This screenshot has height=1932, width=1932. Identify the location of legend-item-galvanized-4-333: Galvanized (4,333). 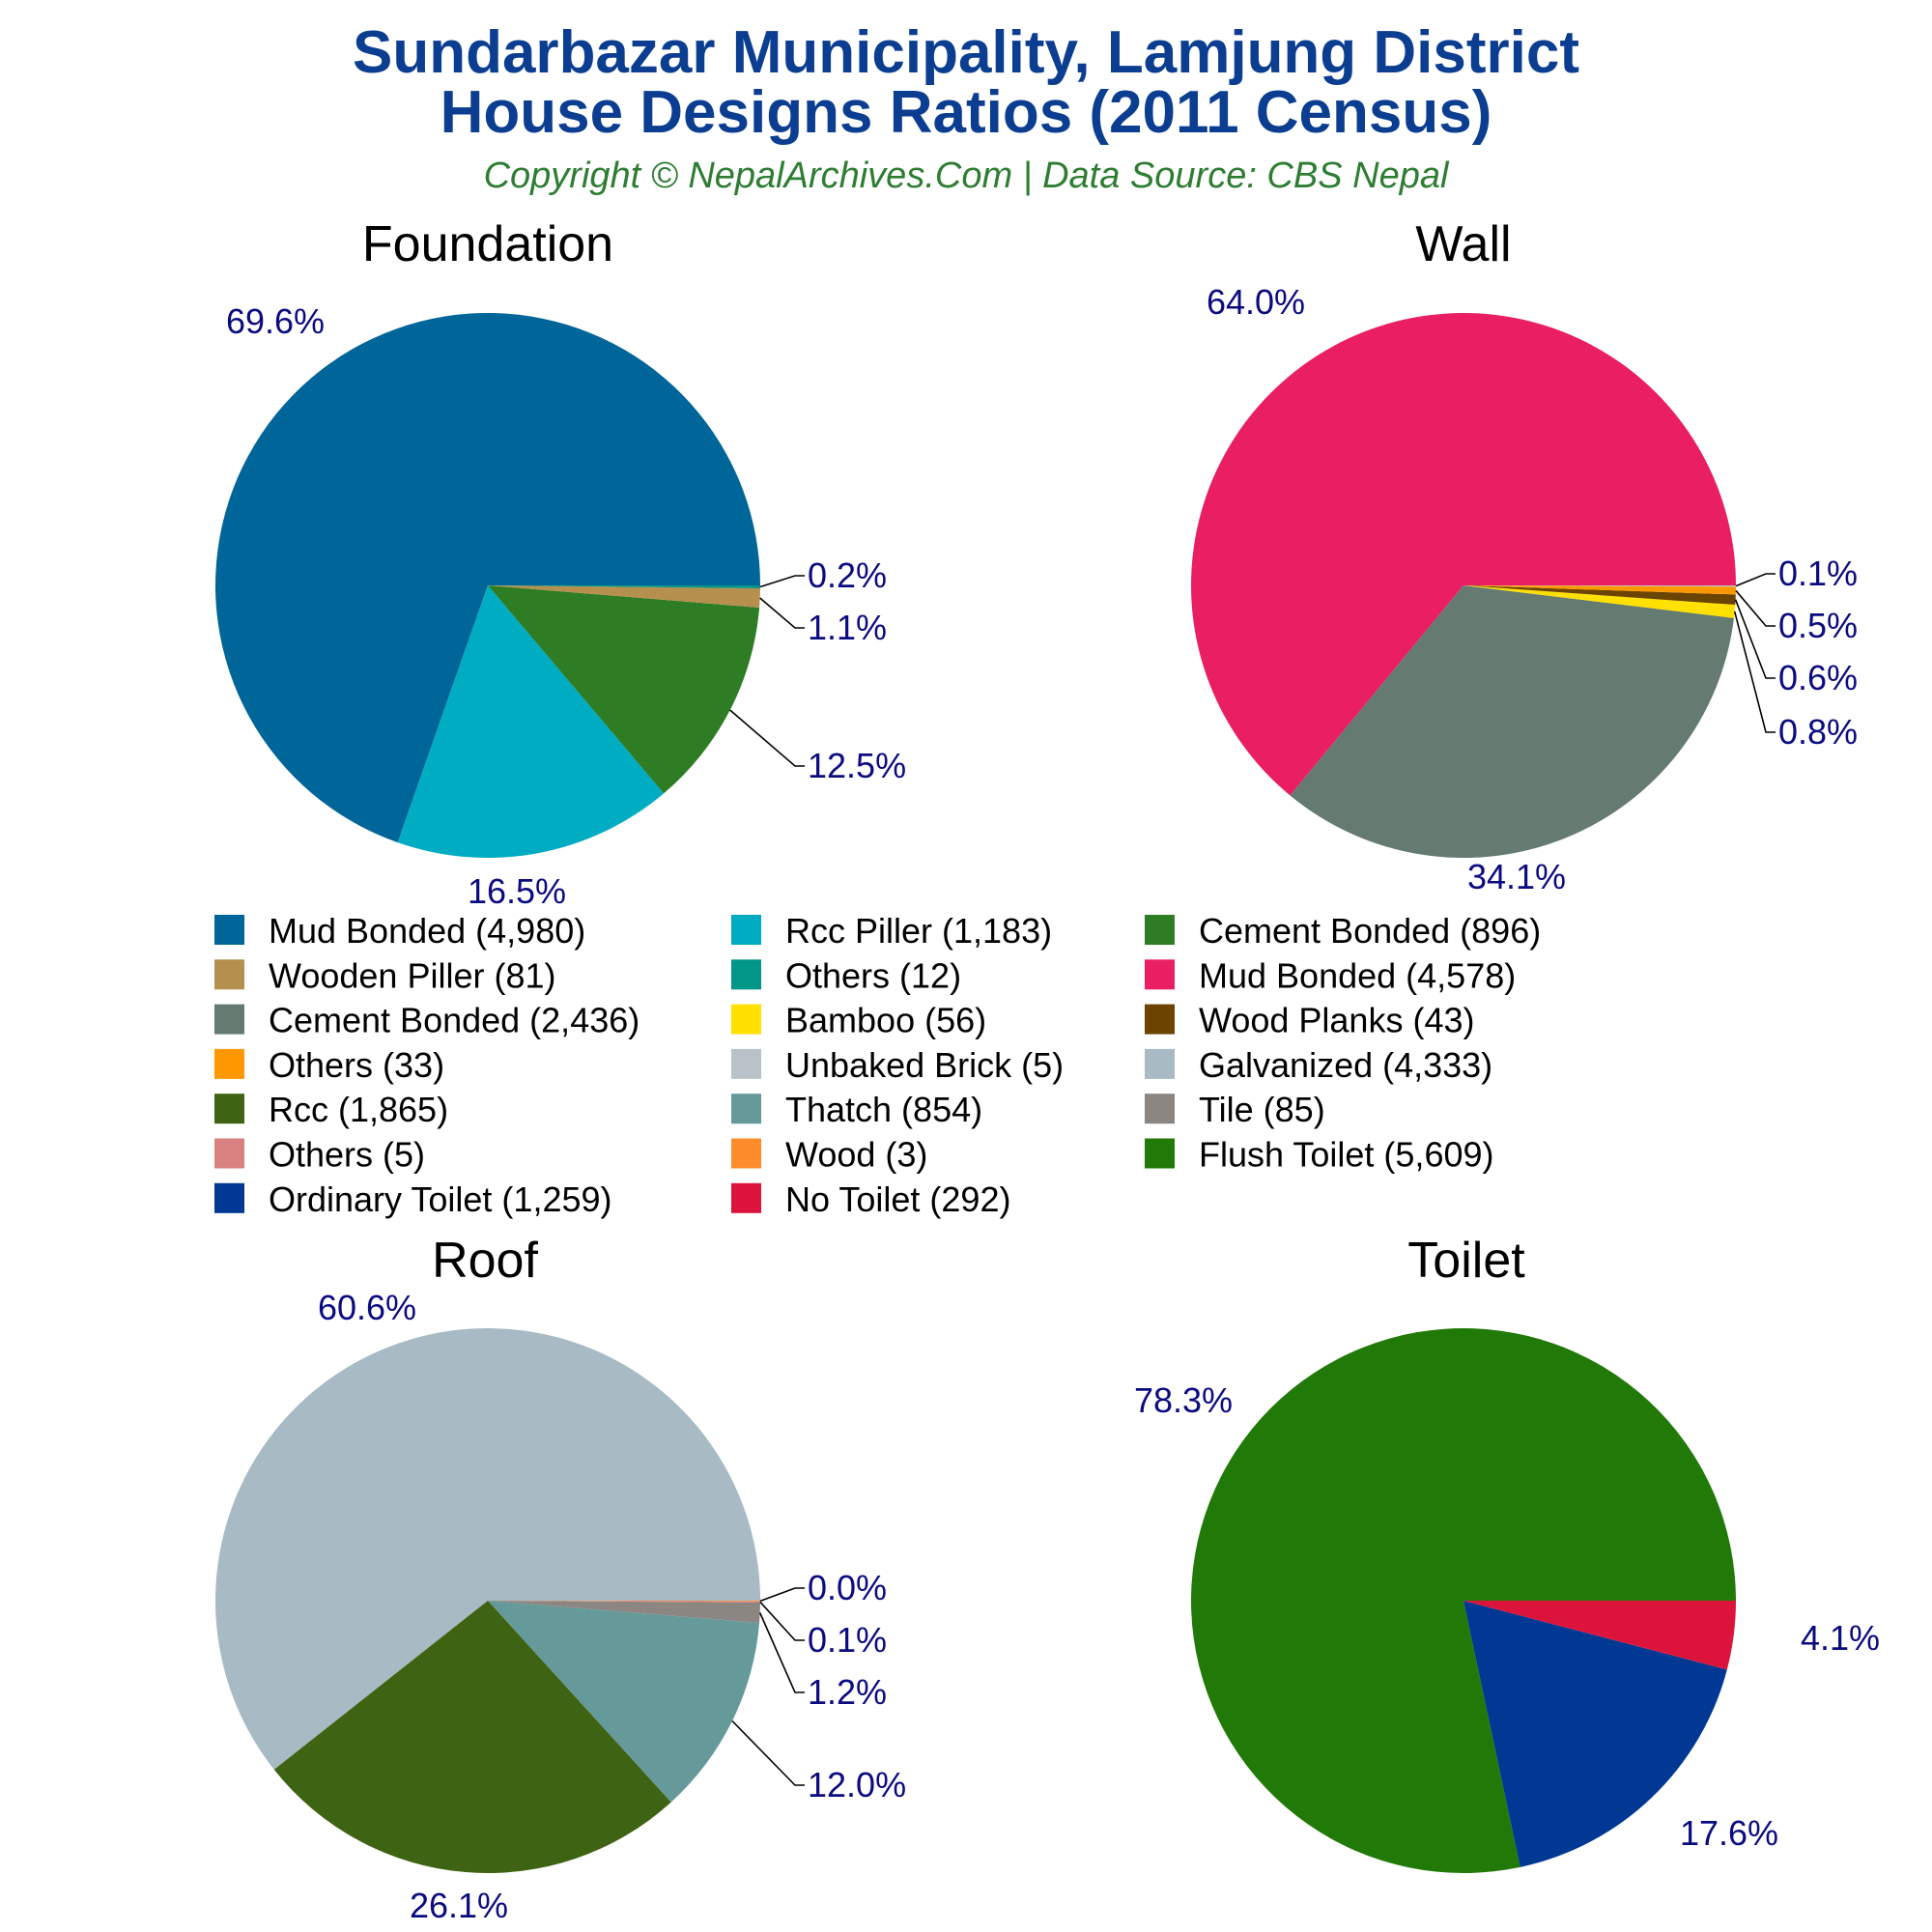
(1318, 1065).